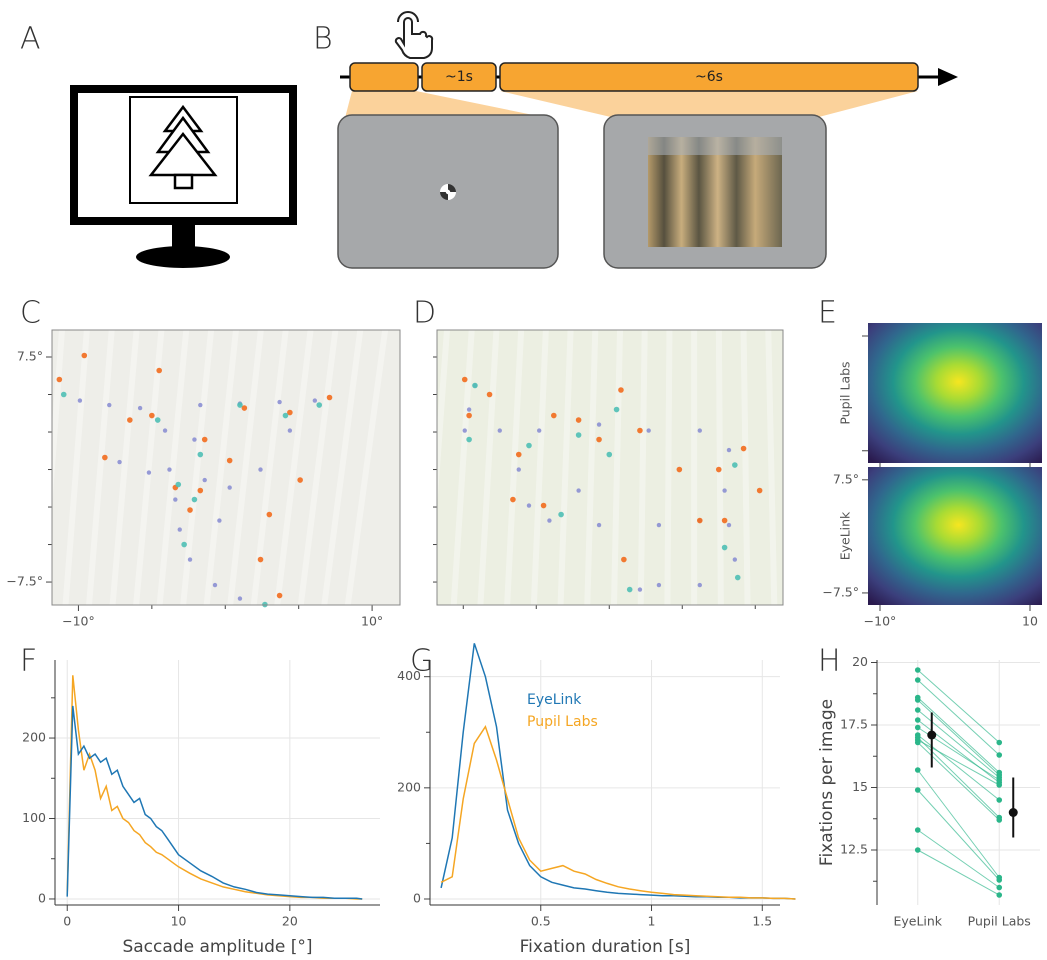  Describe the element at coordinates (917, 921) in the screenshot. I see `x-tick-label: EyeLink` at that location.